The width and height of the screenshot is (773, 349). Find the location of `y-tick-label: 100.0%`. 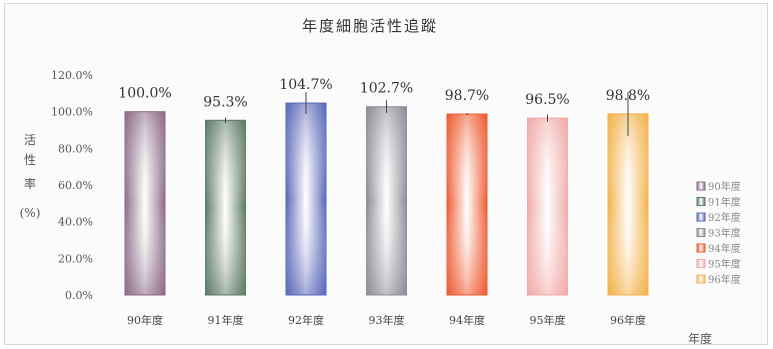

y-tick-label: 100.0% is located at coordinates (72, 112).